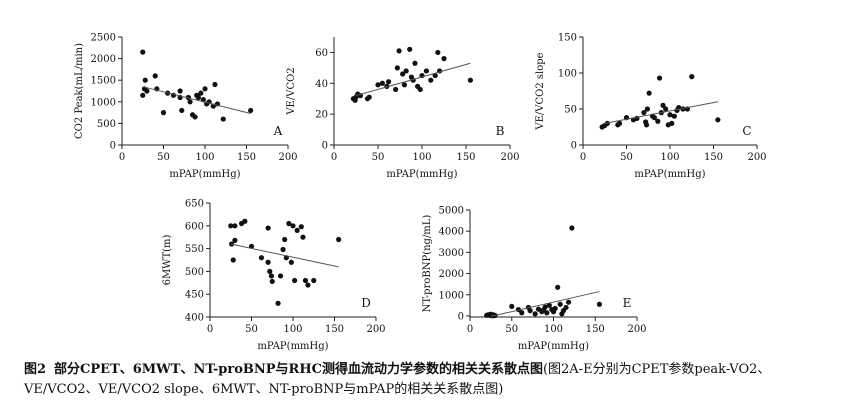 This screenshot has width=855, height=413. Describe the element at coordinates (194, 272) in the screenshot. I see `y-tick-label: 500` at that location.